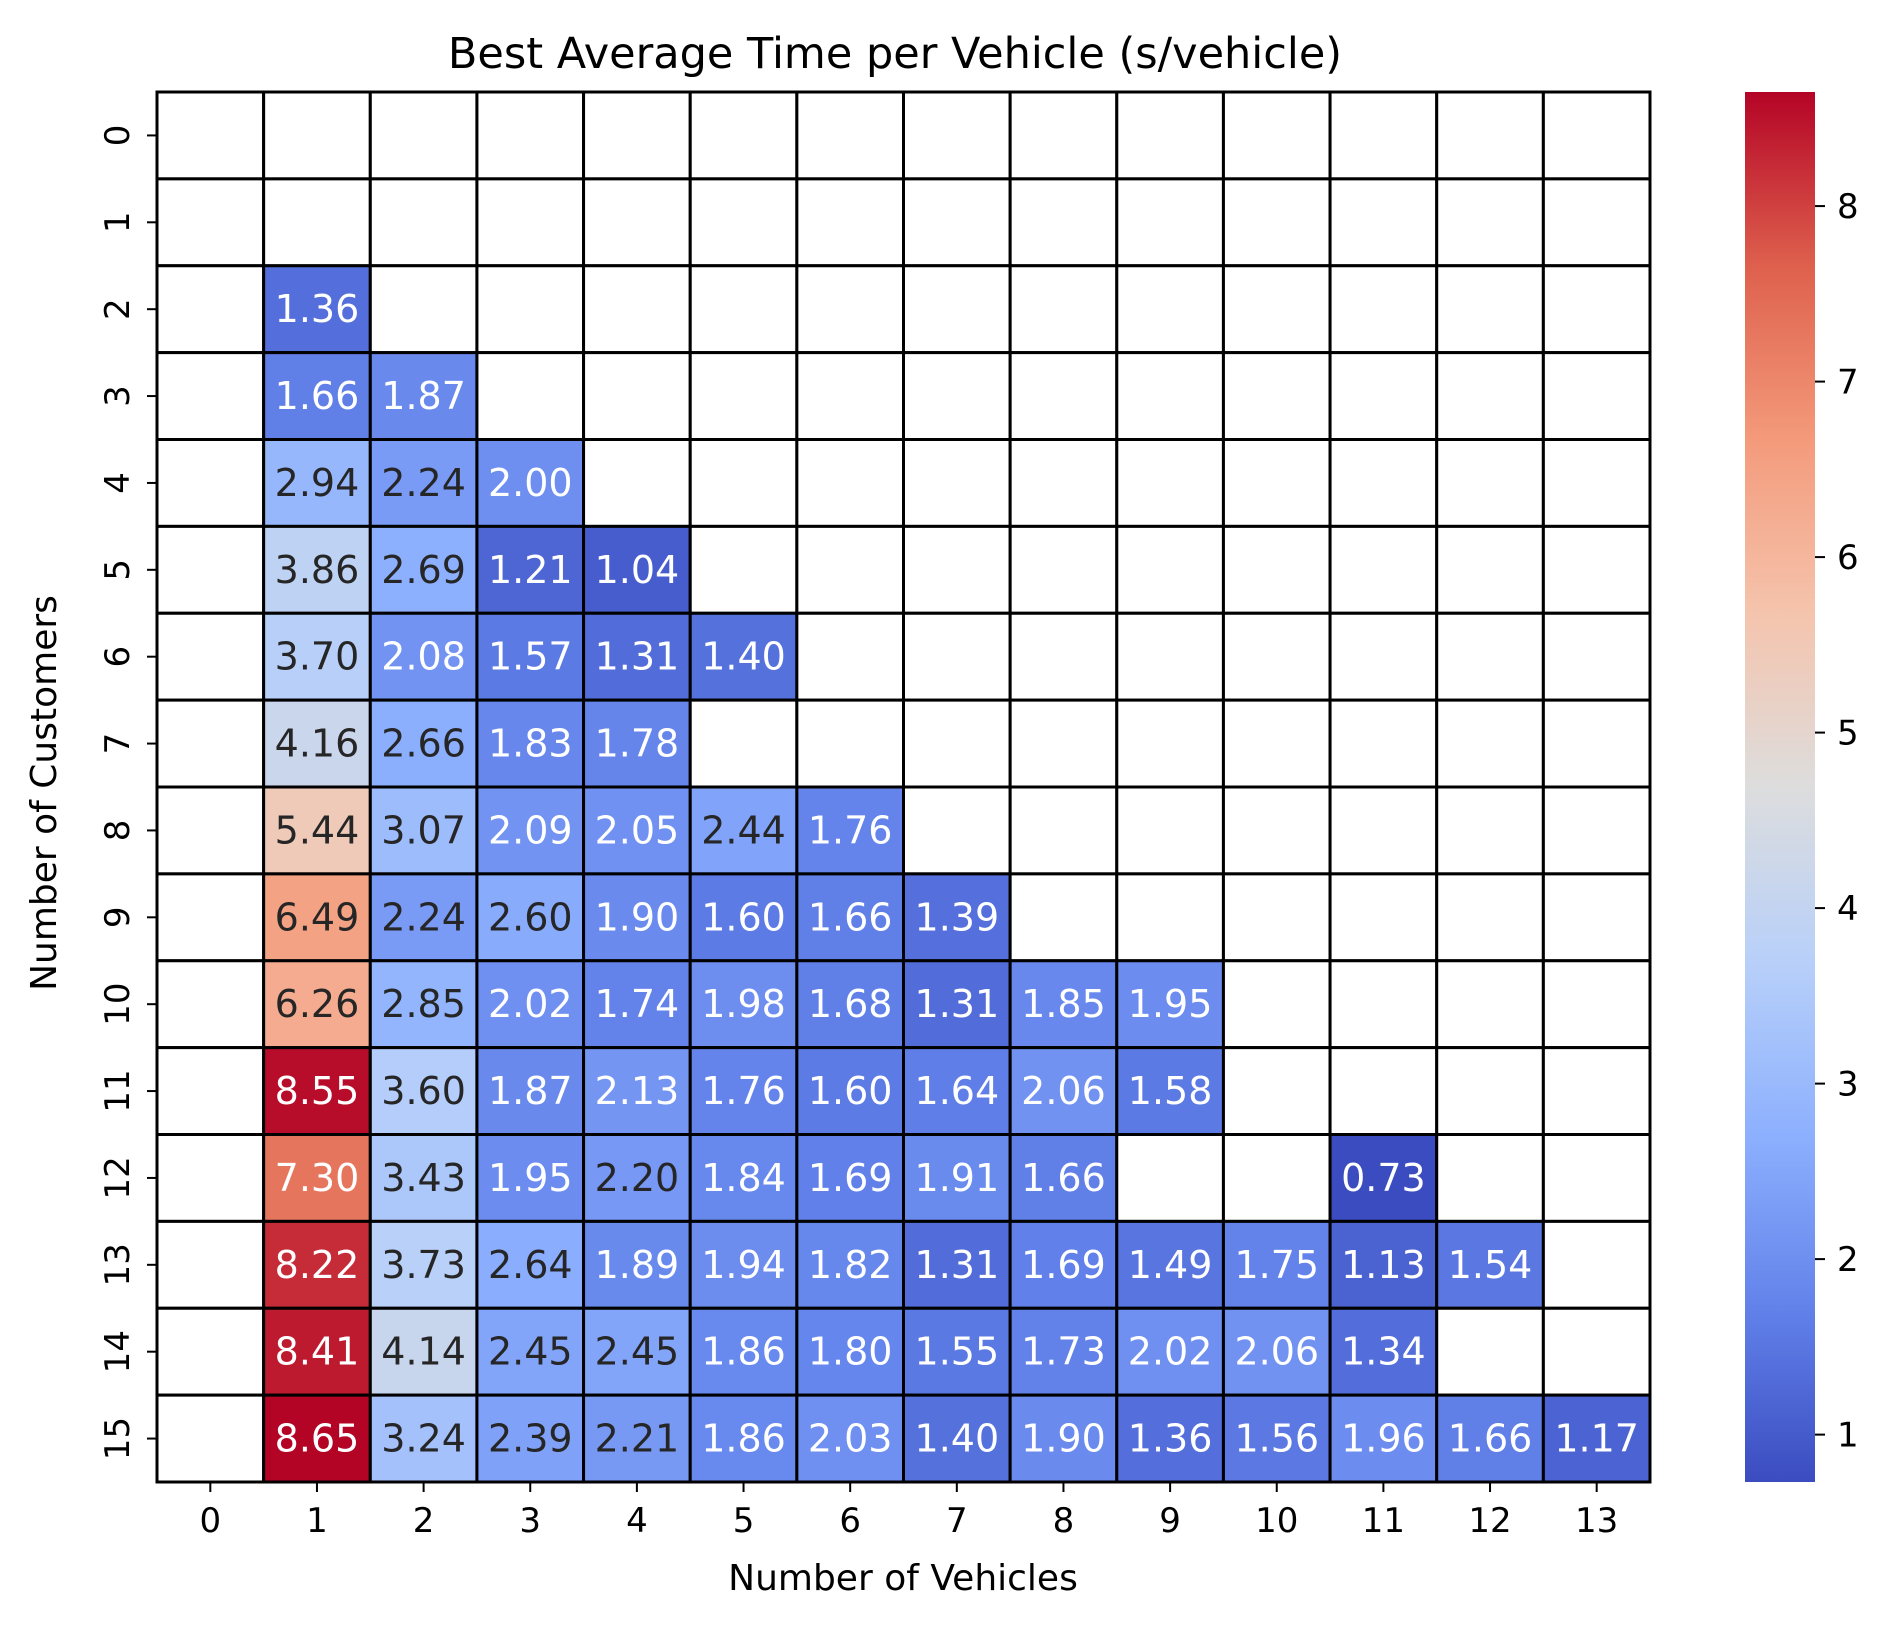  Describe the element at coordinates (1848, 1436) in the screenshot. I see `colorbar-tick-label: 1` at that location.